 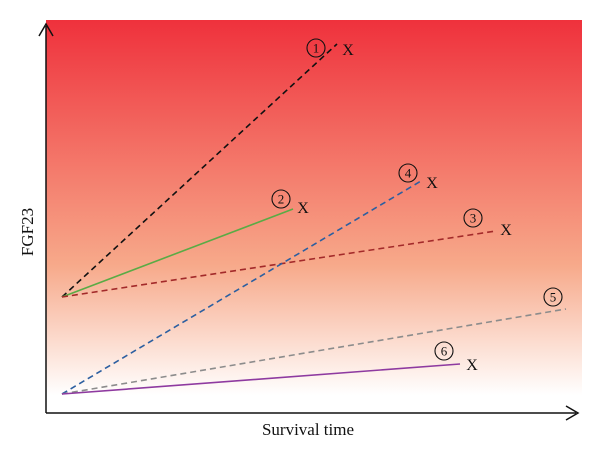 What do you see at coordinates (472, 365) in the screenshot?
I see `end-marker-6: X` at bounding box center [472, 365].